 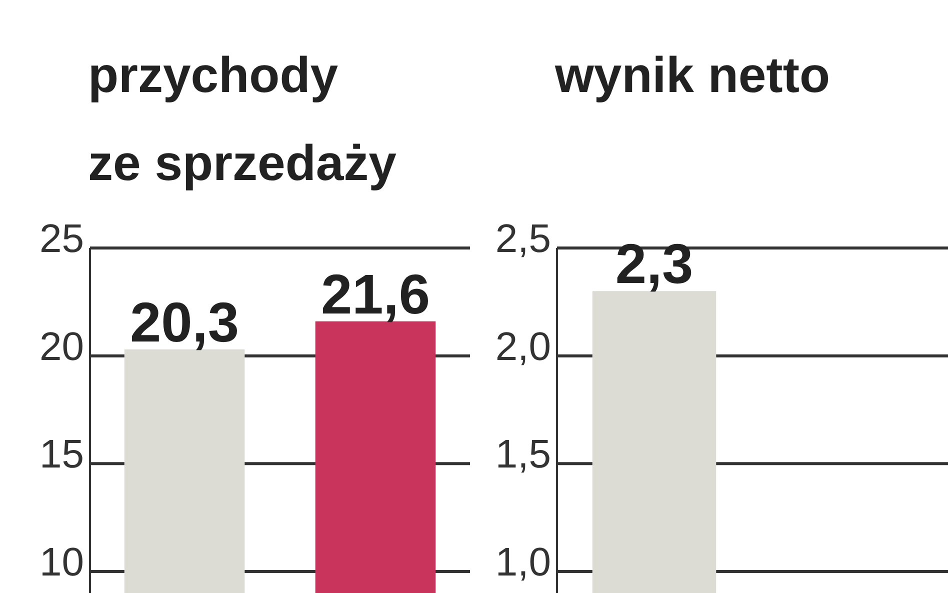 What do you see at coordinates (654, 264) in the screenshot?
I see `data-label: 2,3` at bounding box center [654, 264].